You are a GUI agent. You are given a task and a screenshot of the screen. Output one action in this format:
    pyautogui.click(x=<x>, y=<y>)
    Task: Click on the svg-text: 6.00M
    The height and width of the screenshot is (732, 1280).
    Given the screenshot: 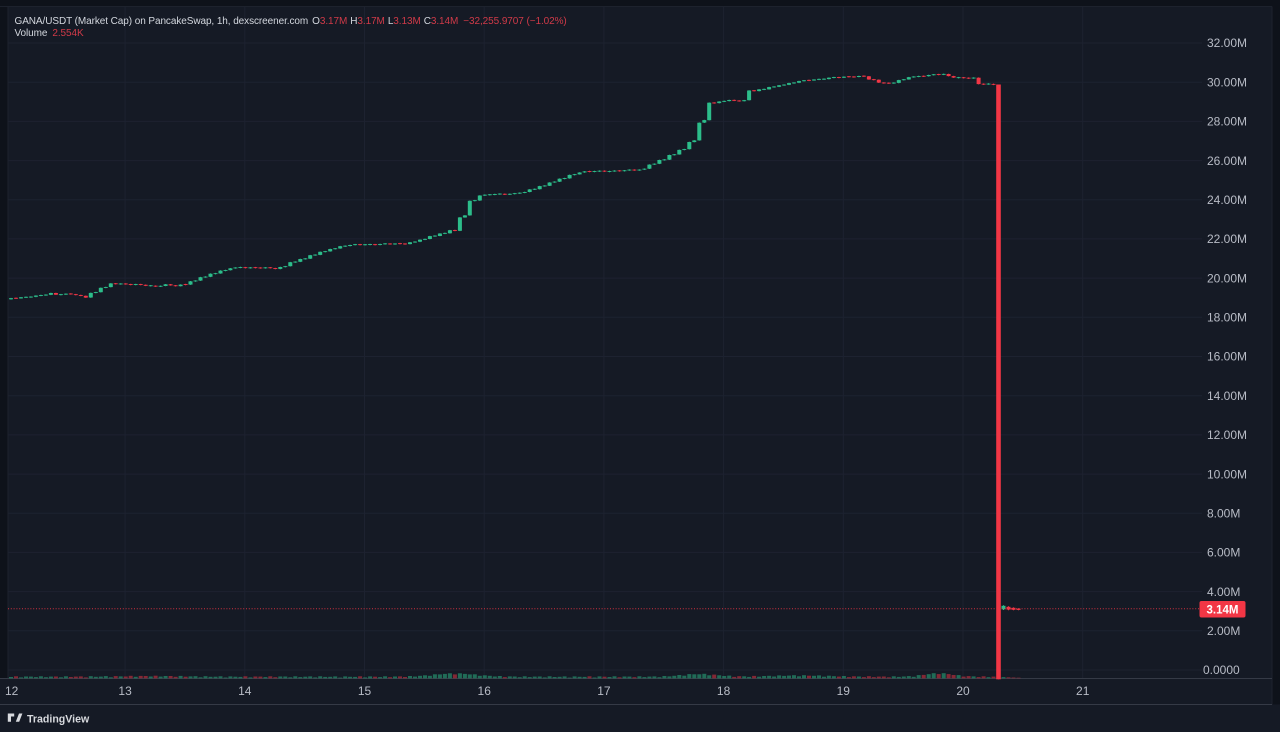 What is the action you would take?
    pyautogui.click(x=1223, y=553)
    